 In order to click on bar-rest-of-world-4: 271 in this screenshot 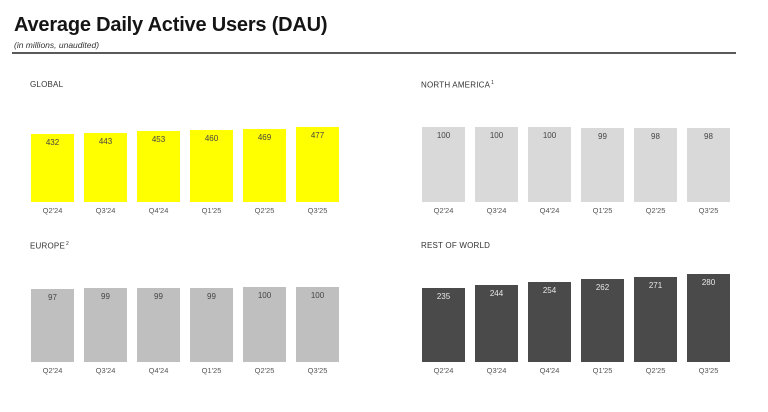, I will do `click(655, 319)`.